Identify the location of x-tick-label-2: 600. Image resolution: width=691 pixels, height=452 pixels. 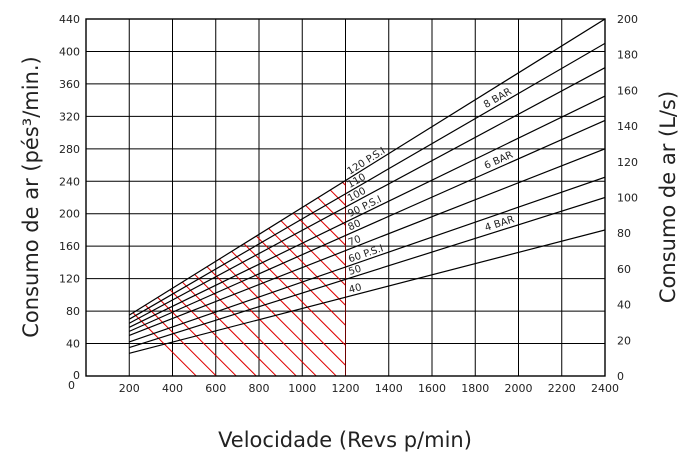
(215, 388).